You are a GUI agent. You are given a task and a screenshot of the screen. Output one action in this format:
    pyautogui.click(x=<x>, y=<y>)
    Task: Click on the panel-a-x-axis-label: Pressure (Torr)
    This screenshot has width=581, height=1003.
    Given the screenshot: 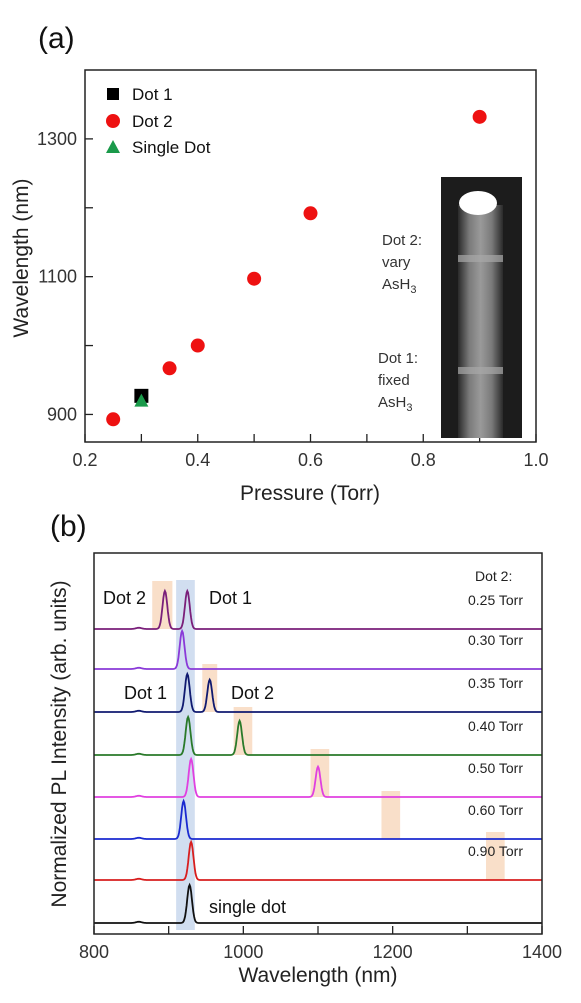 What is the action you would take?
    pyautogui.click(x=310, y=493)
    